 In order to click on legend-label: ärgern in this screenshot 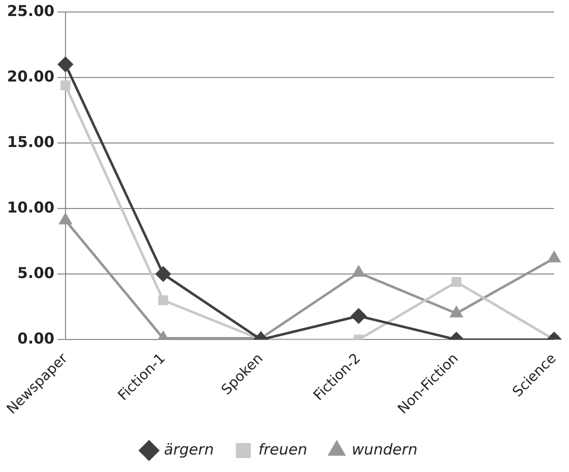, I will do `click(189, 449)`.